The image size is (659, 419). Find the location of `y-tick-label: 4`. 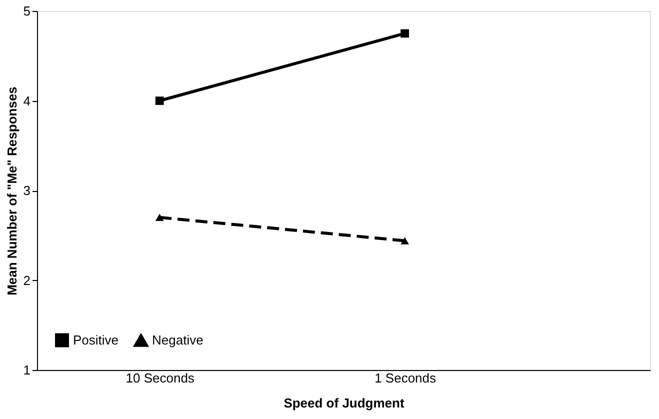

y-tick-label: 4 is located at coordinates (26, 100).